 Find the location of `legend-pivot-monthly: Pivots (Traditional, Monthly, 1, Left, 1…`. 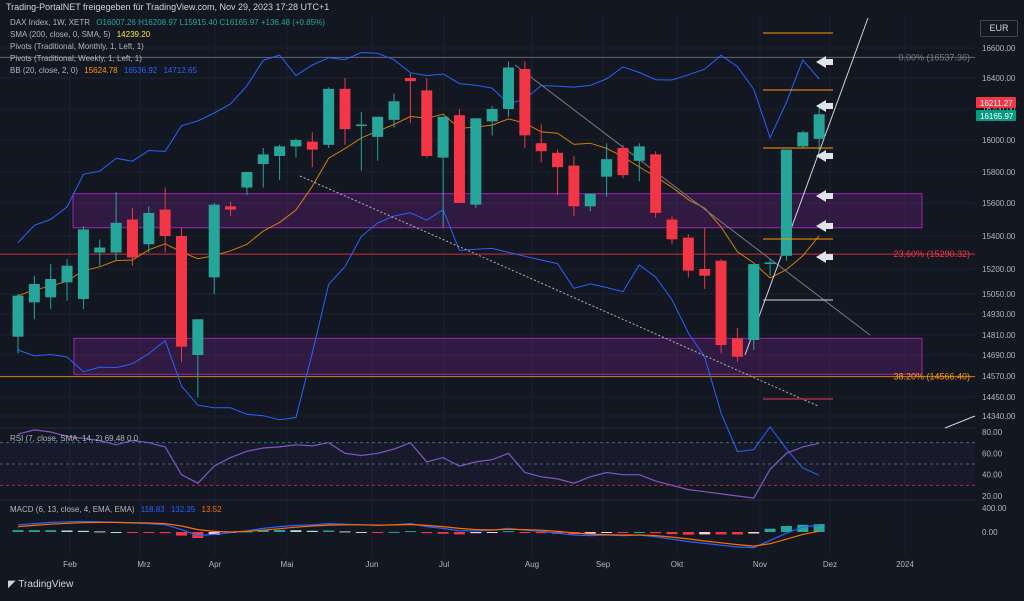

legend-pivot-monthly: Pivots (Traditional, Monthly, 1, Left, 1… is located at coordinates (77, 46).